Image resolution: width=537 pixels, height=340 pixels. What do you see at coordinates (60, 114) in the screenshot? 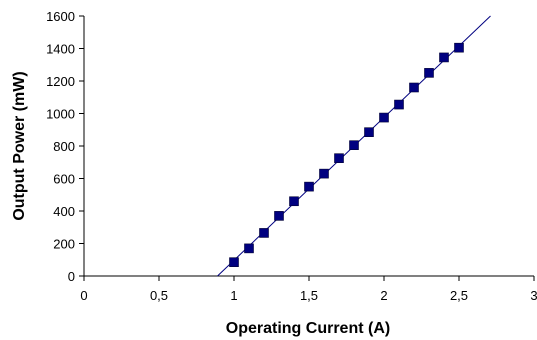
I see `y-tick-label: 1000` at bounding box center [60, 114].